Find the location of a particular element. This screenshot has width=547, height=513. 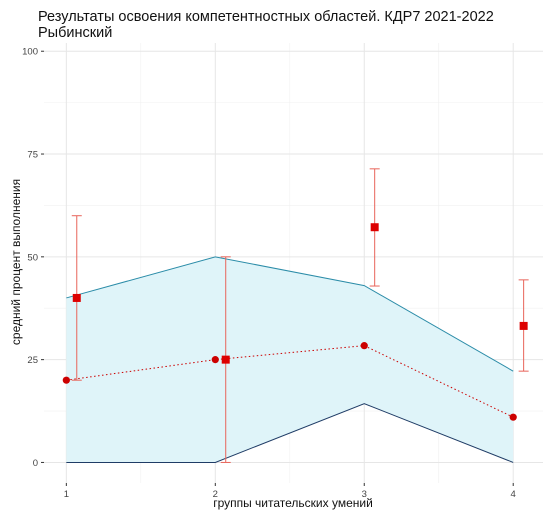

x-tick-label: 3 is located at coordinates (364, 494).